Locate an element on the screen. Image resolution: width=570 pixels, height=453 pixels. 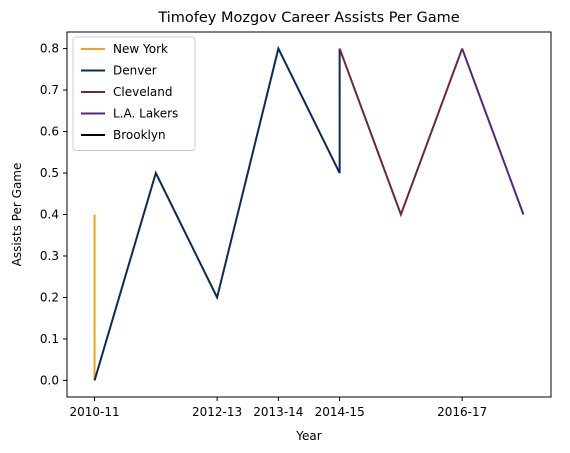
x-tick-label-0: 2010-11 is located at coordinates (94, 412).